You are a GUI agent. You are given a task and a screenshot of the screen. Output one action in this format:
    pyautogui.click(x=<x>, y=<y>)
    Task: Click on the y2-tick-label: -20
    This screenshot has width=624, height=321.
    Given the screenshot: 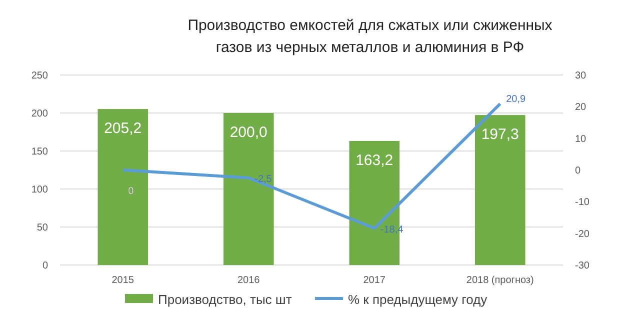 What is the action you would take?
    pyautogui.click(x=582, y=234)
    